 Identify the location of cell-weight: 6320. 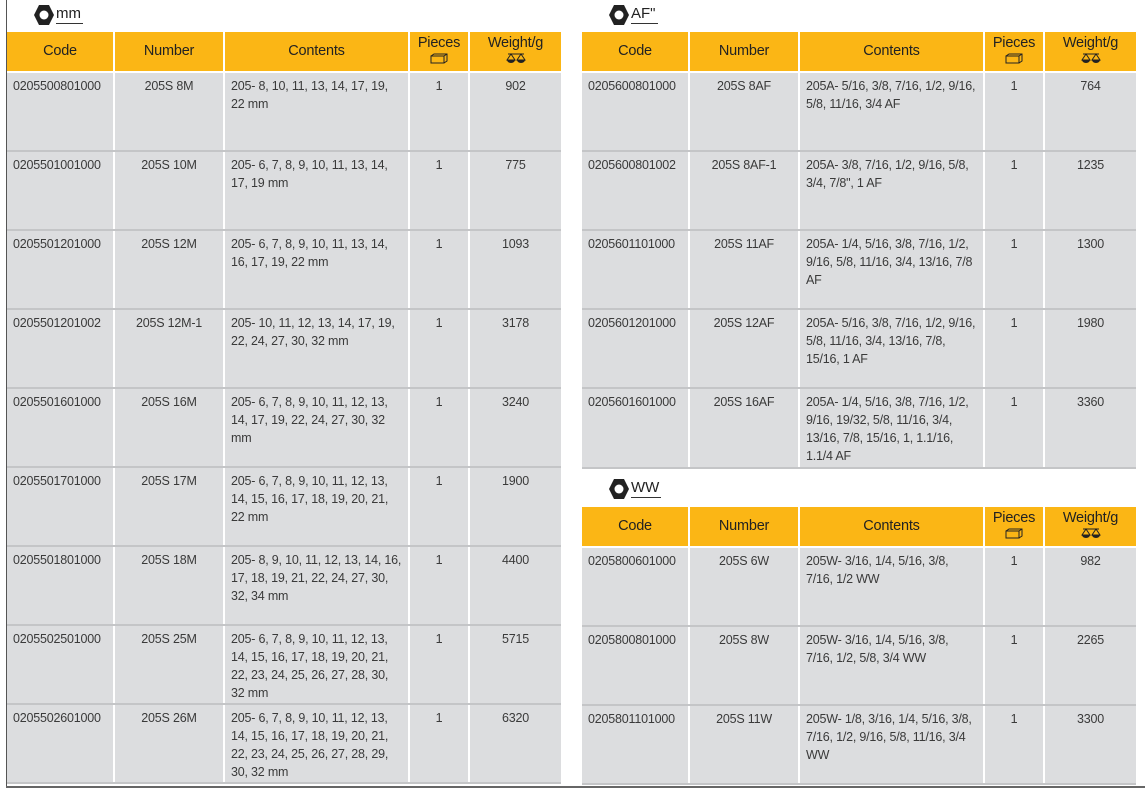
(515, 743).